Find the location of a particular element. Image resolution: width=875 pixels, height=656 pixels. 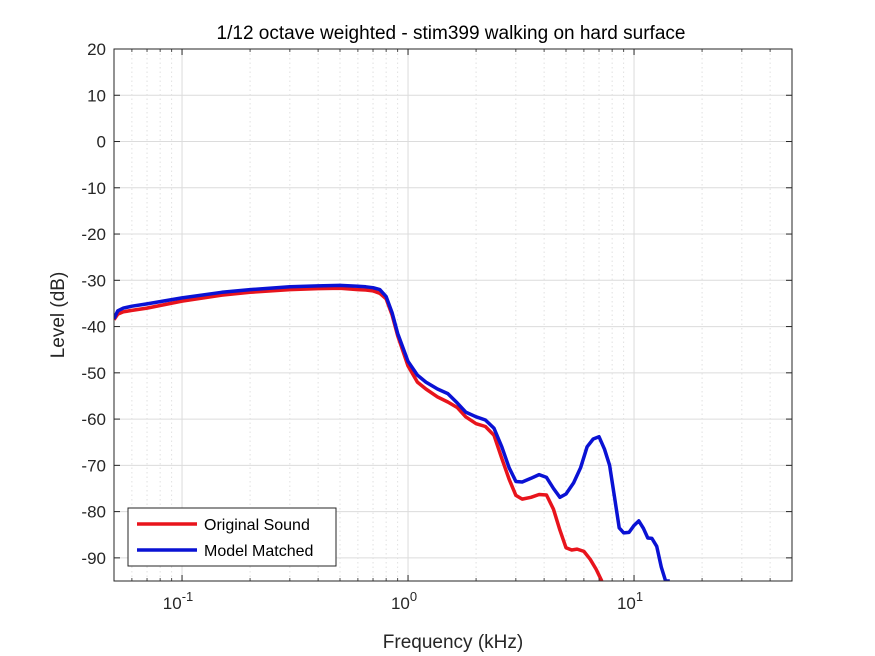

y-tick-labels: 20 10 0 -10 -20 -30 -40 -50 -60 -70 -80 -90 is located at coordinates (93, 304).